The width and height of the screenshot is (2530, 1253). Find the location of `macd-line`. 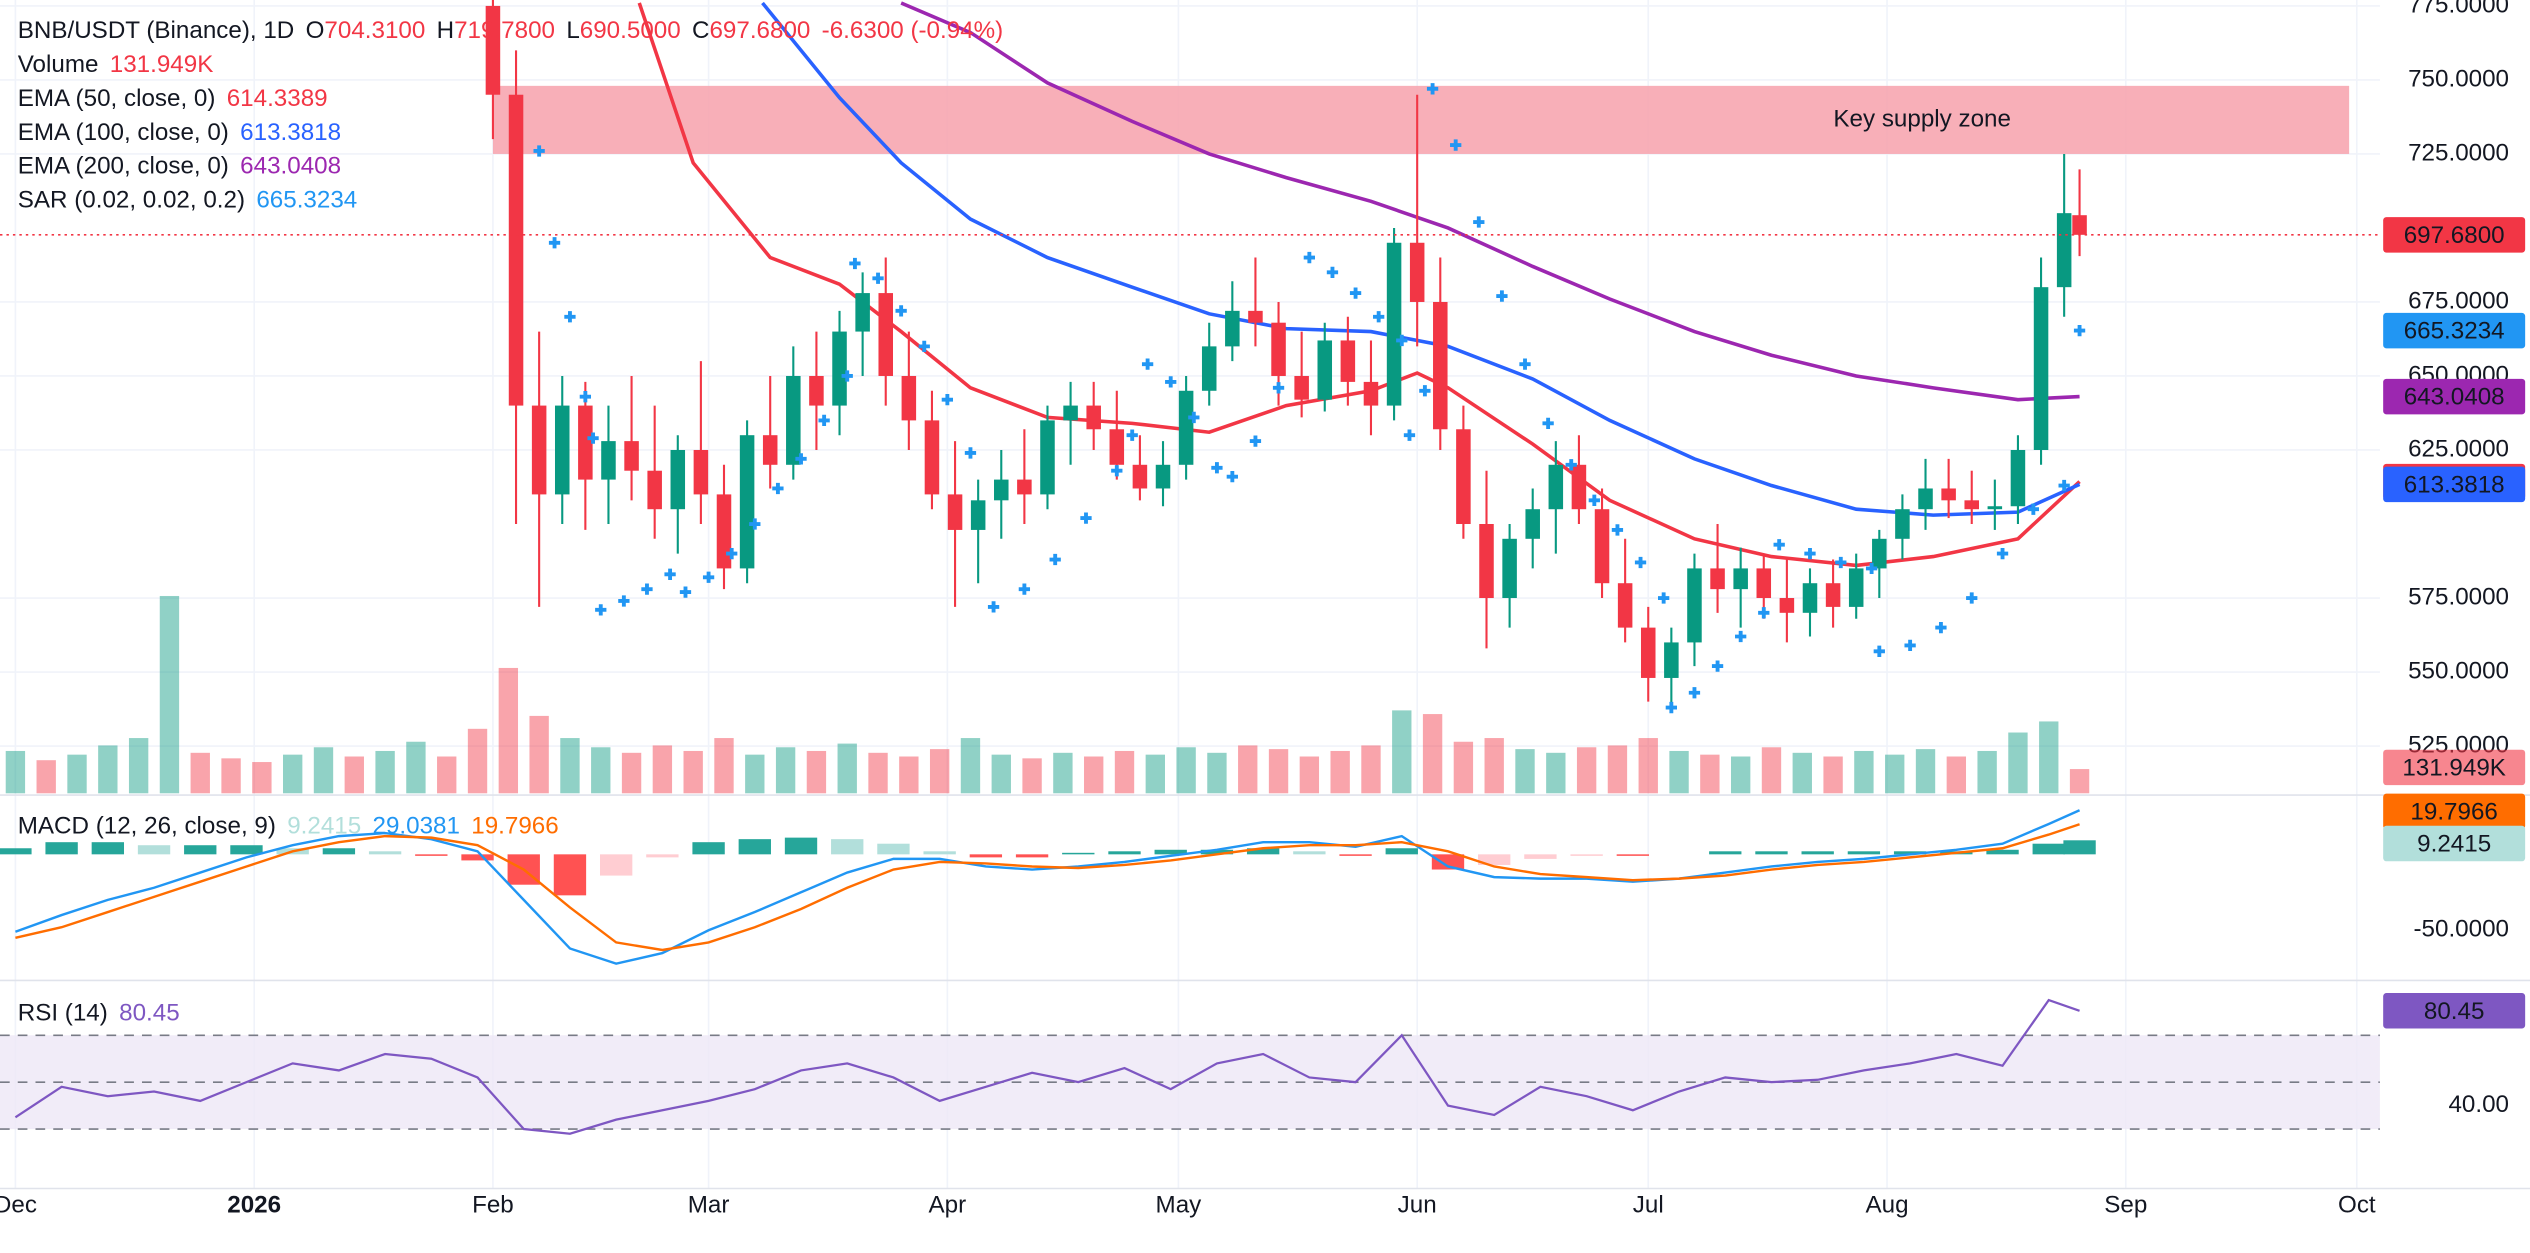

macd-line is located at coordinates (1047, 887).